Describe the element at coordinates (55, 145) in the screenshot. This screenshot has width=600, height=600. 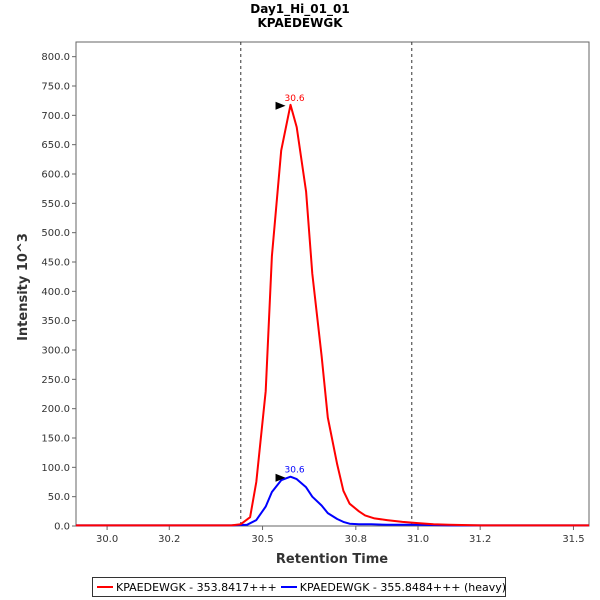
I see `y-tick-label: 650.0` at that location.